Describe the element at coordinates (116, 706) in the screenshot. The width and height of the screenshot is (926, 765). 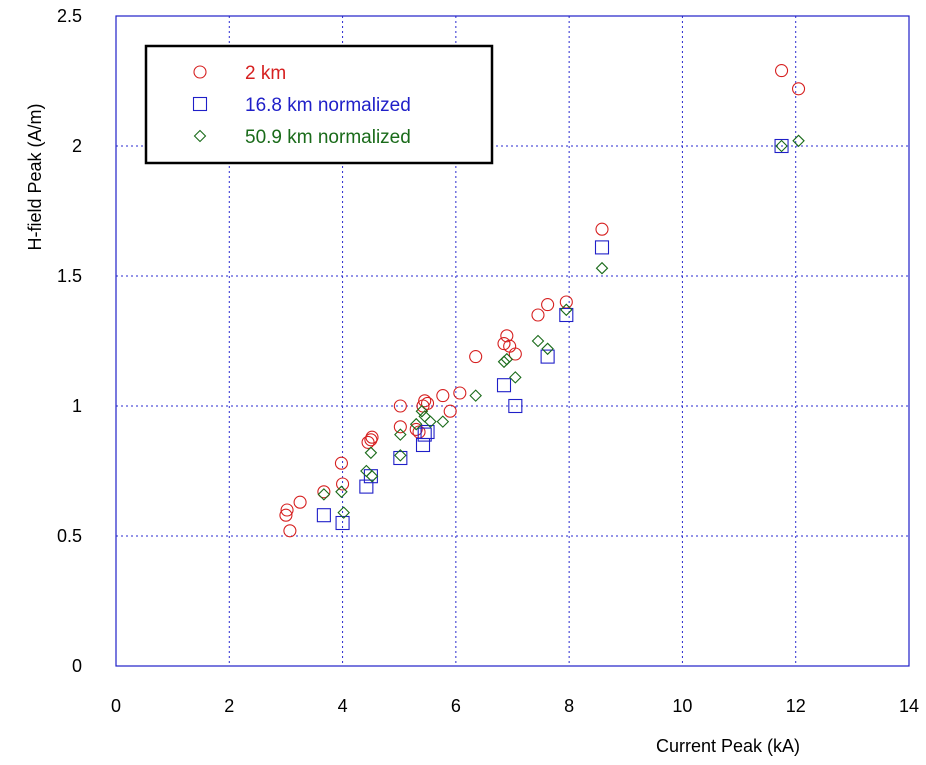
I see `x-tick-label: 0` at that location.